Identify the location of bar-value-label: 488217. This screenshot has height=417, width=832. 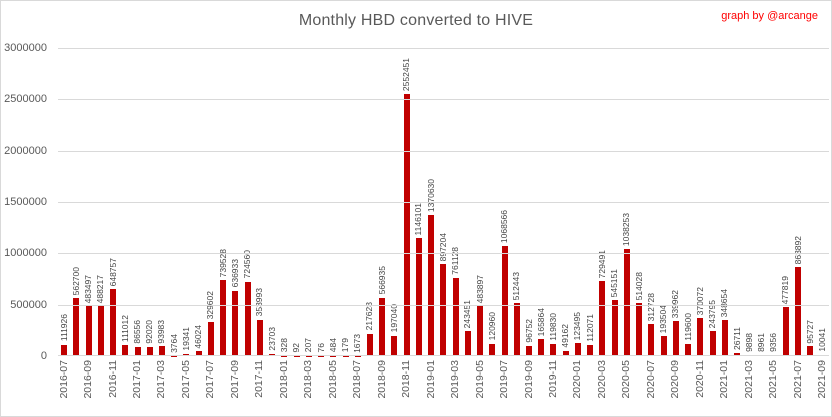
(100, 288).